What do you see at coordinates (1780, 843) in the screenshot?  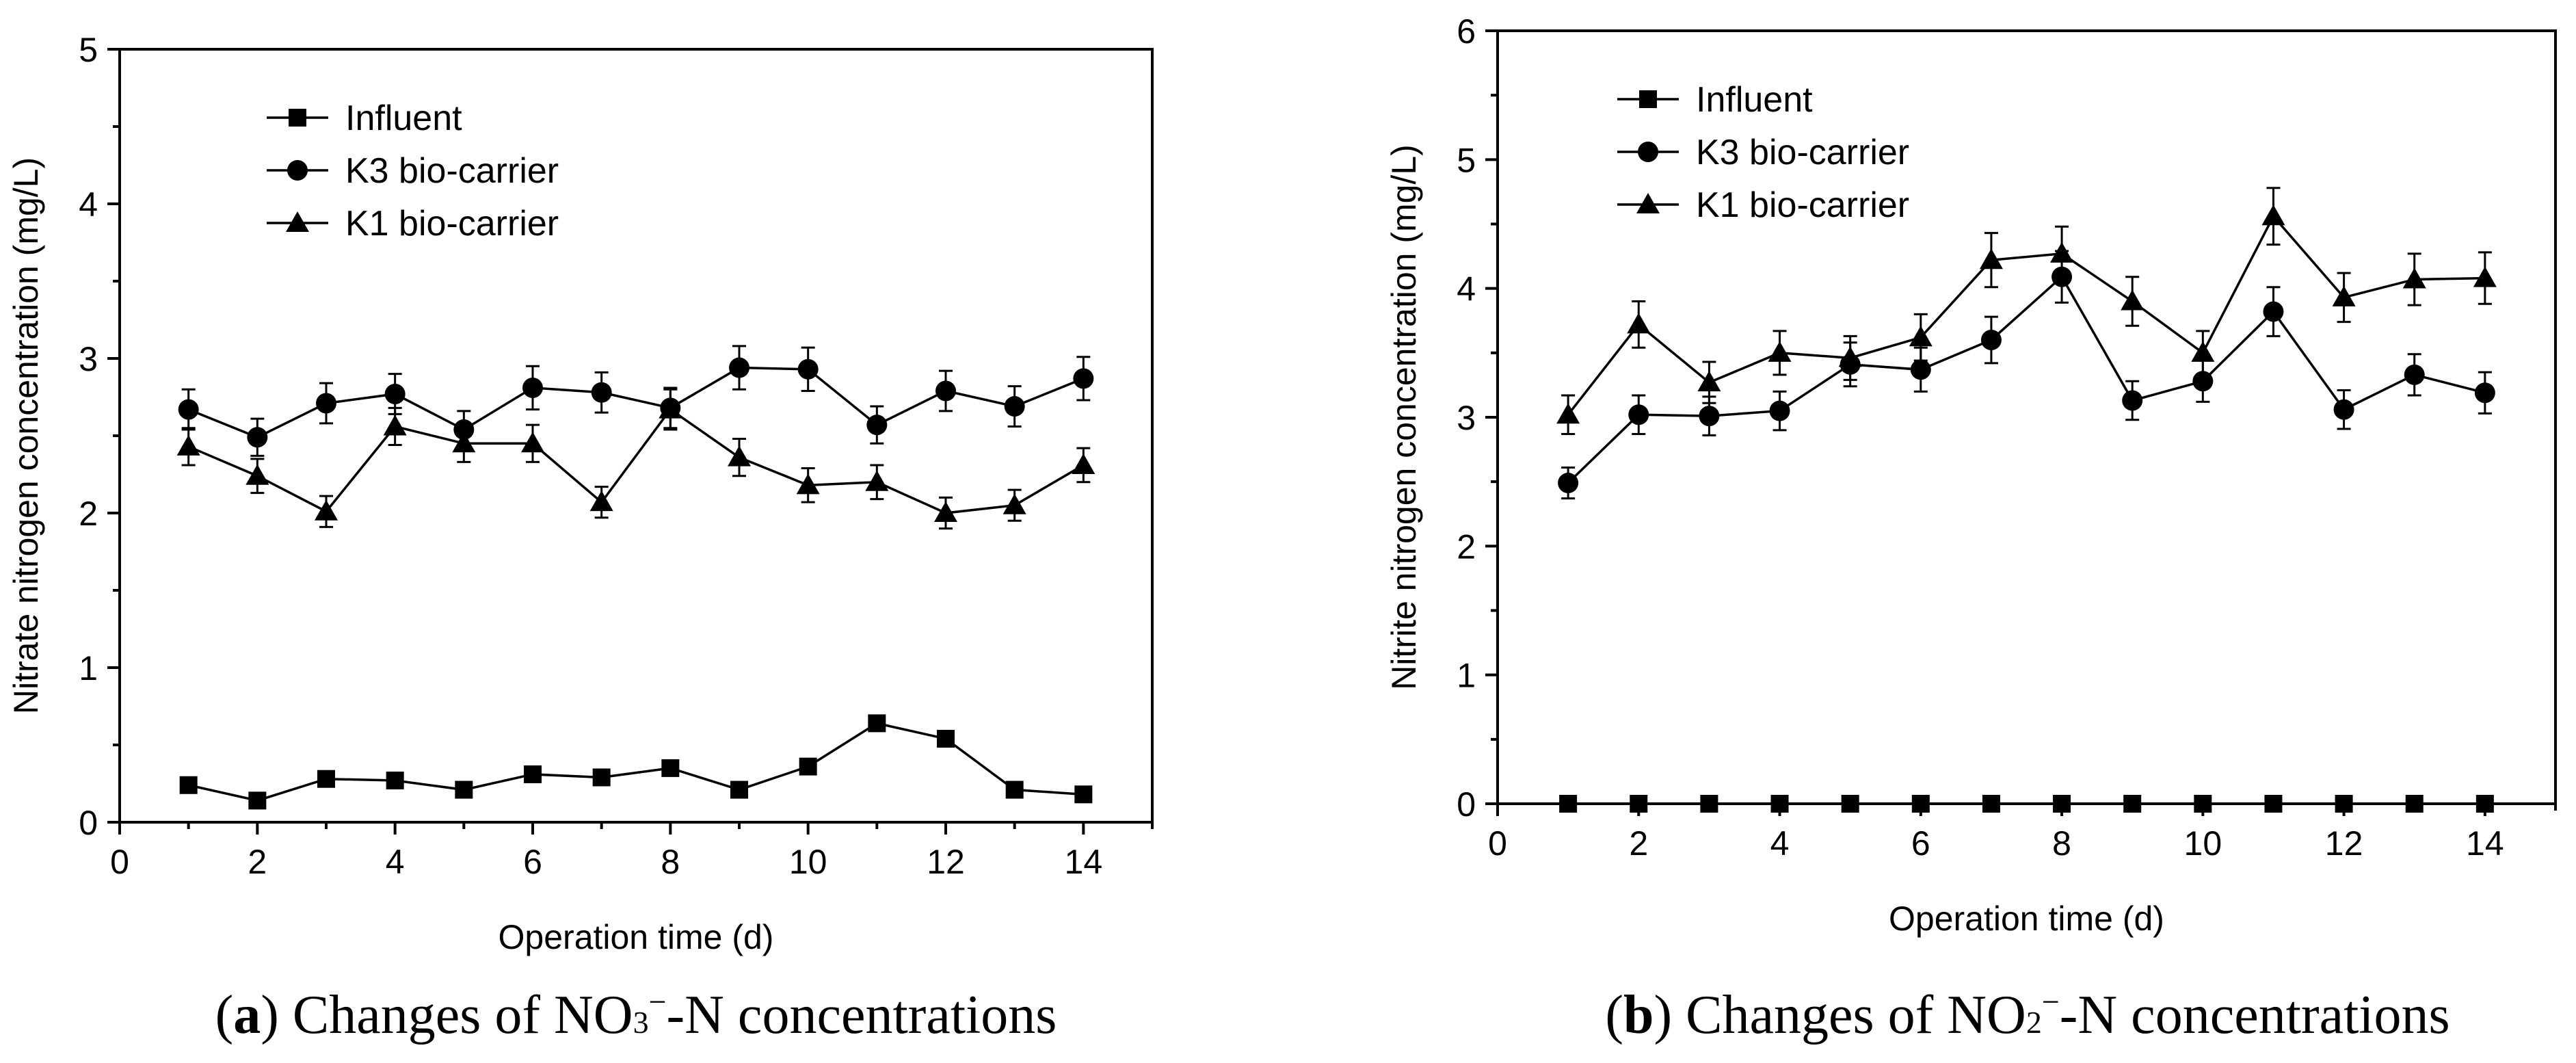 I see `x-tick-label: 4` at bounding box center [1780, 843].